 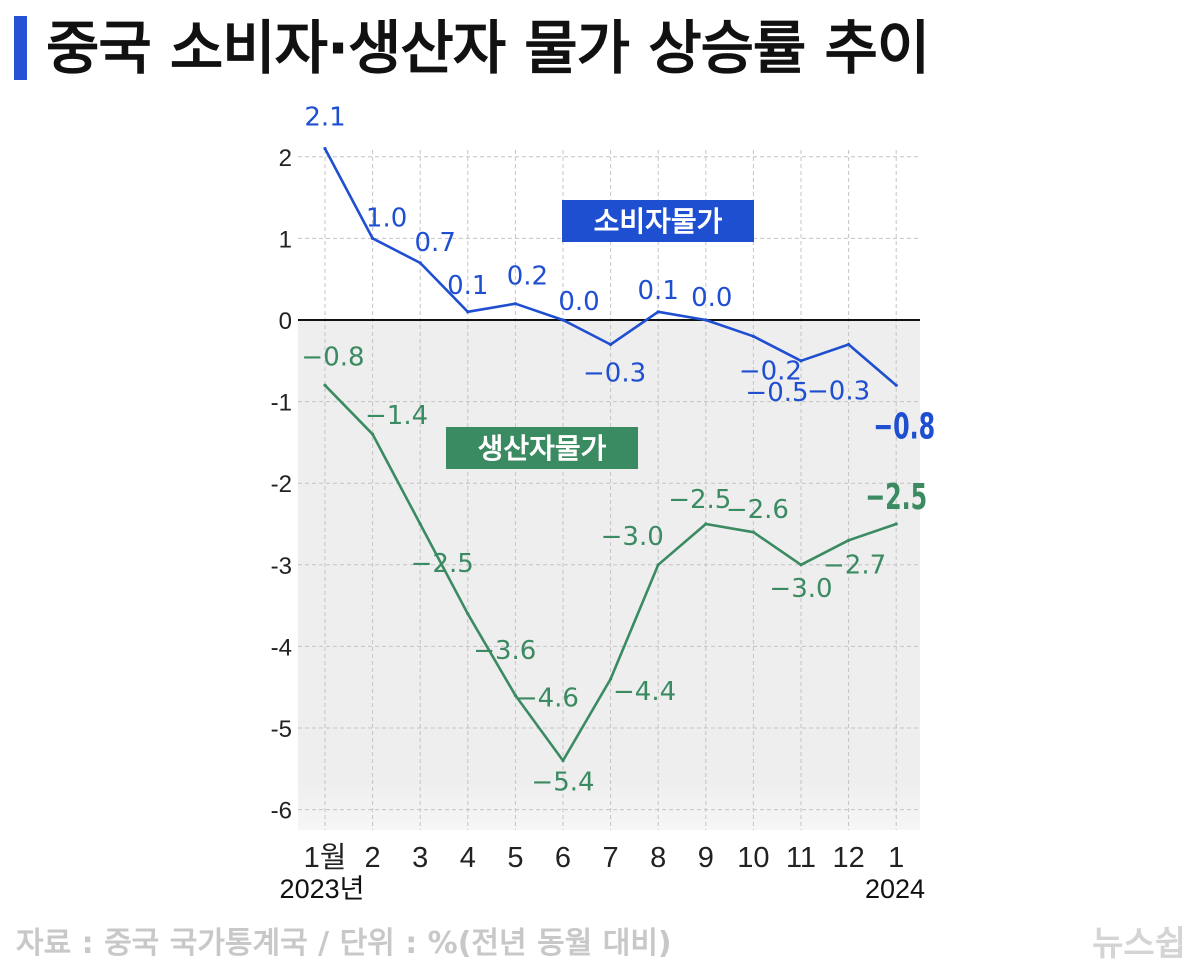 What do you see at coordinates (753, 858) in the screenshot?
I see `x-tick-label: 10` at bounding box center [753, 858].